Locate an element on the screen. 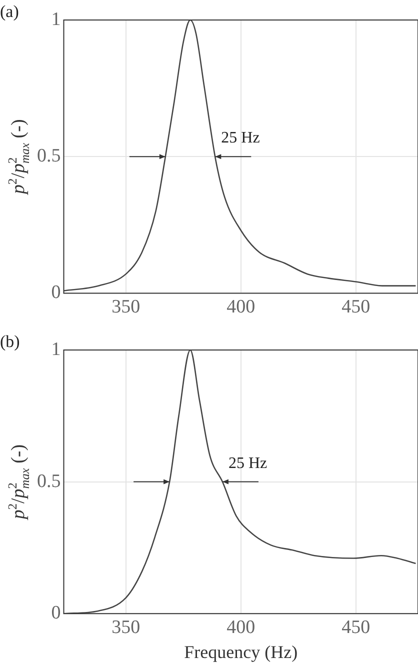  x-axis-title: Frequency (Hz) is located at coordinates (241, 652).